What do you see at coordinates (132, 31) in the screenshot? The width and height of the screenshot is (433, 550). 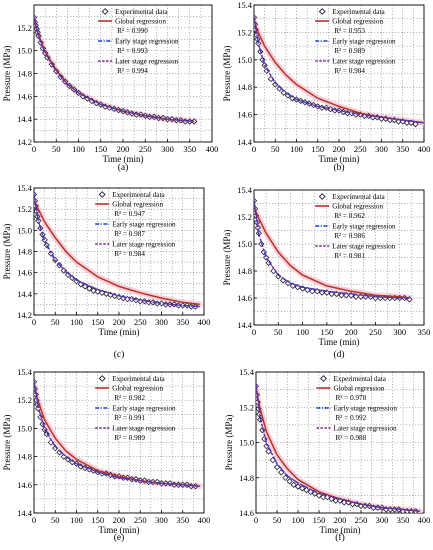 I see `legend-r2: R² = 0.990` at bounding box center [132, 31].